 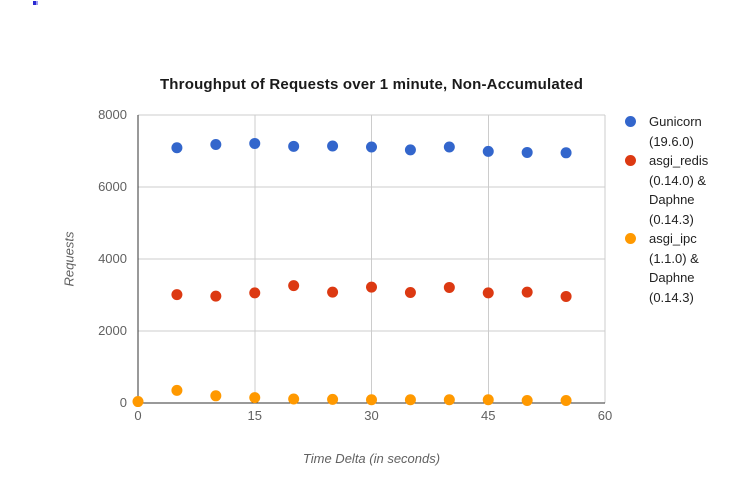 What do you see at coordinates (112, 186) in the screenshot?
I see `y-tick-label: 6000` at bounding box center [112, 186].